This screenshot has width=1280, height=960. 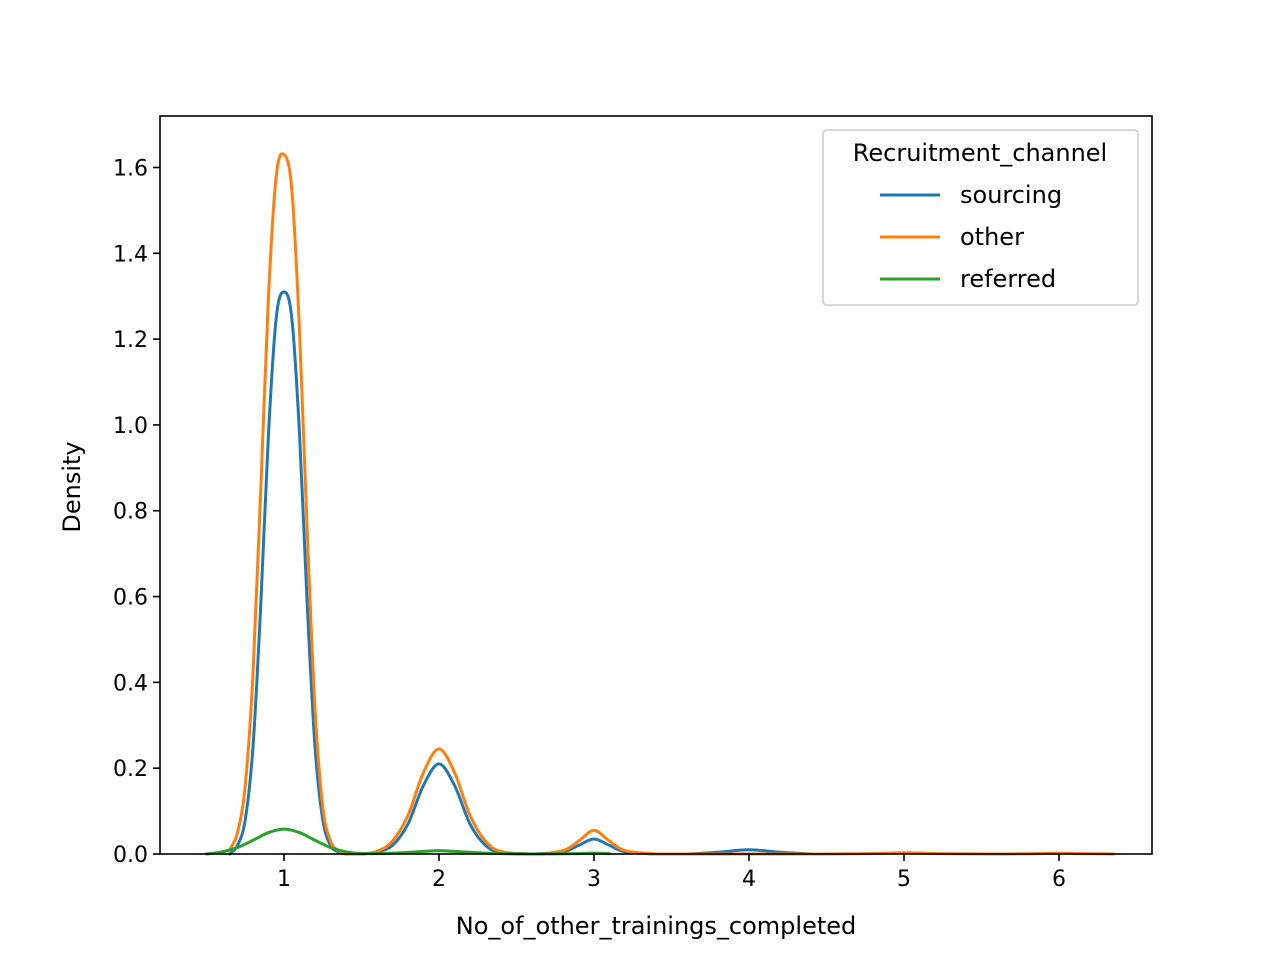 What do you see at coordinates (1059, 879) in the screenshot?
I see `x-tick-label: 6` at bounding box center [1059, 879].